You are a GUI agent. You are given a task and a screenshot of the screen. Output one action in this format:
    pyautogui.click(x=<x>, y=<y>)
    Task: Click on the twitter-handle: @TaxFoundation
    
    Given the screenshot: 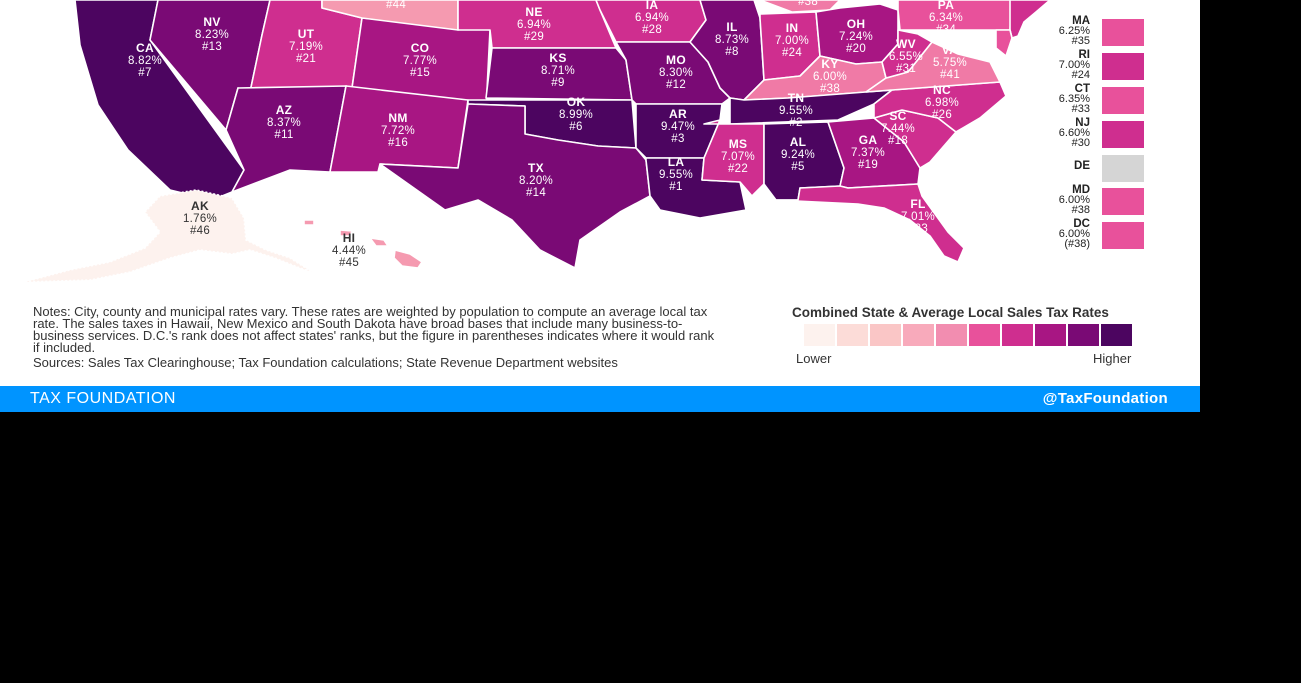 What is the action you would take?
    pyautogui.click(x=1105, y=398)
    